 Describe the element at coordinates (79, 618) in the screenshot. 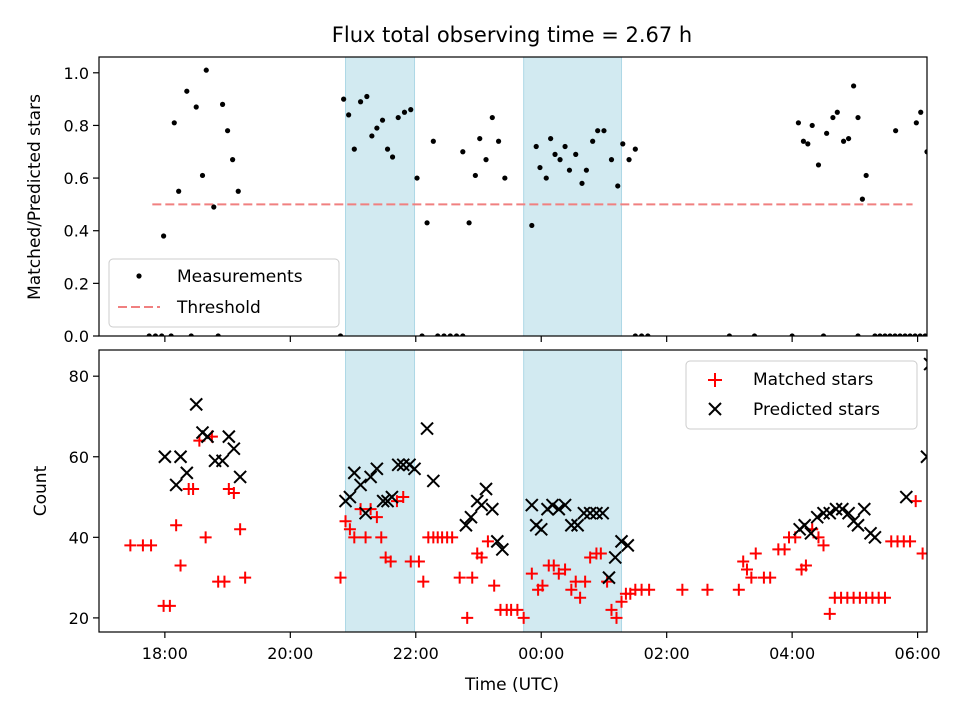

I see `bottom-y-tick-label: 20` at that location.